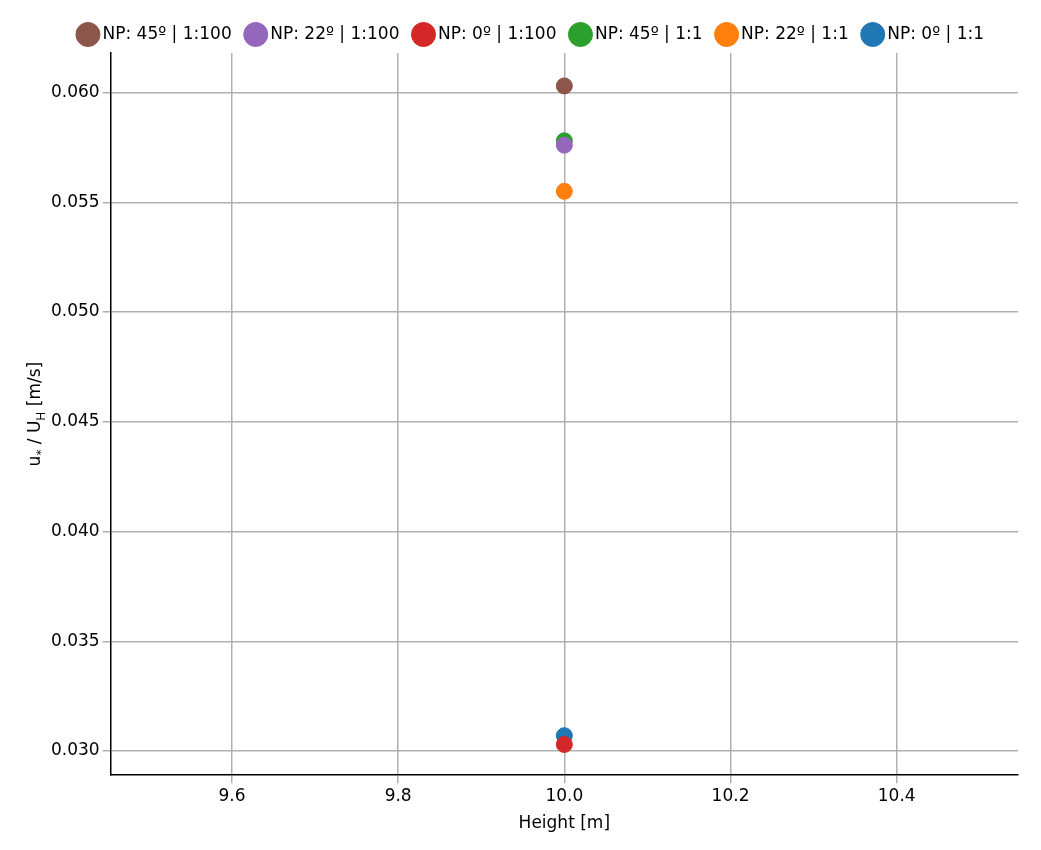  What do you see at coordinates (564, 822) in the screenshot?
I see `x-axis-title: Height [m]` at bounding box center [564, 822].